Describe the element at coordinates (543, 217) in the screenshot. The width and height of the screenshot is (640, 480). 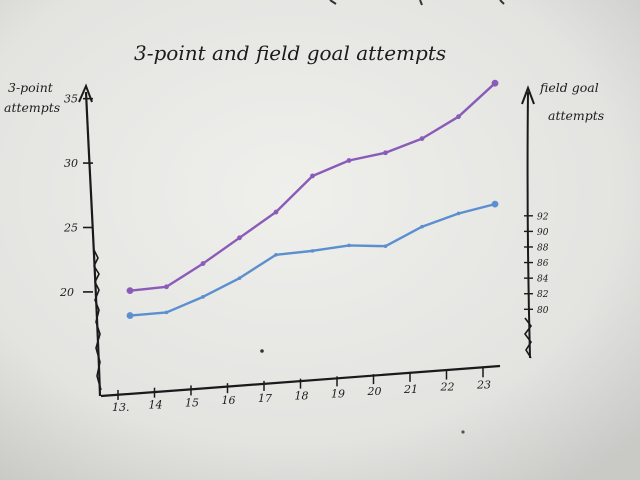
I see `right-tick-label: 92` at that location.